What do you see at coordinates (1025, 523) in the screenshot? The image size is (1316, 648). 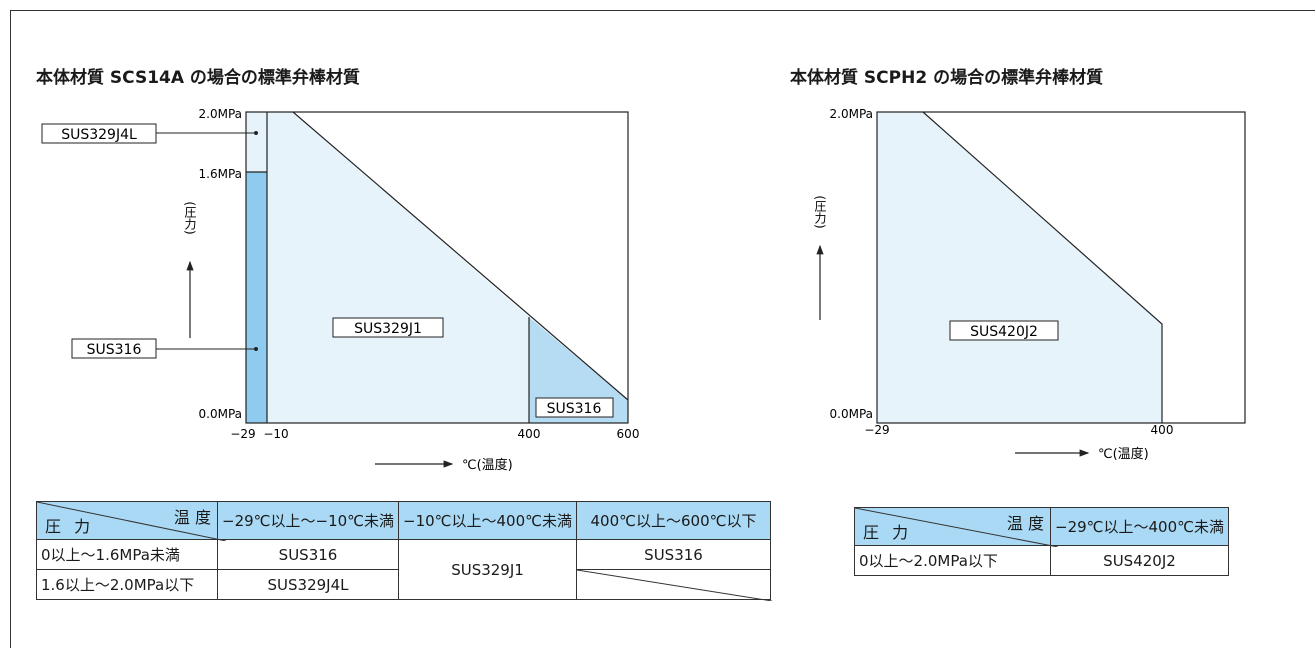 I see `right-corner-temp: 温 度` at bounding box center [1025, 523].